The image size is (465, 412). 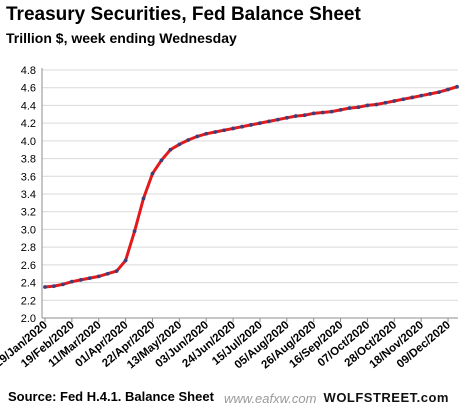 I want to click on watermark: www.eafxw.com, so click(x=270, y=398).